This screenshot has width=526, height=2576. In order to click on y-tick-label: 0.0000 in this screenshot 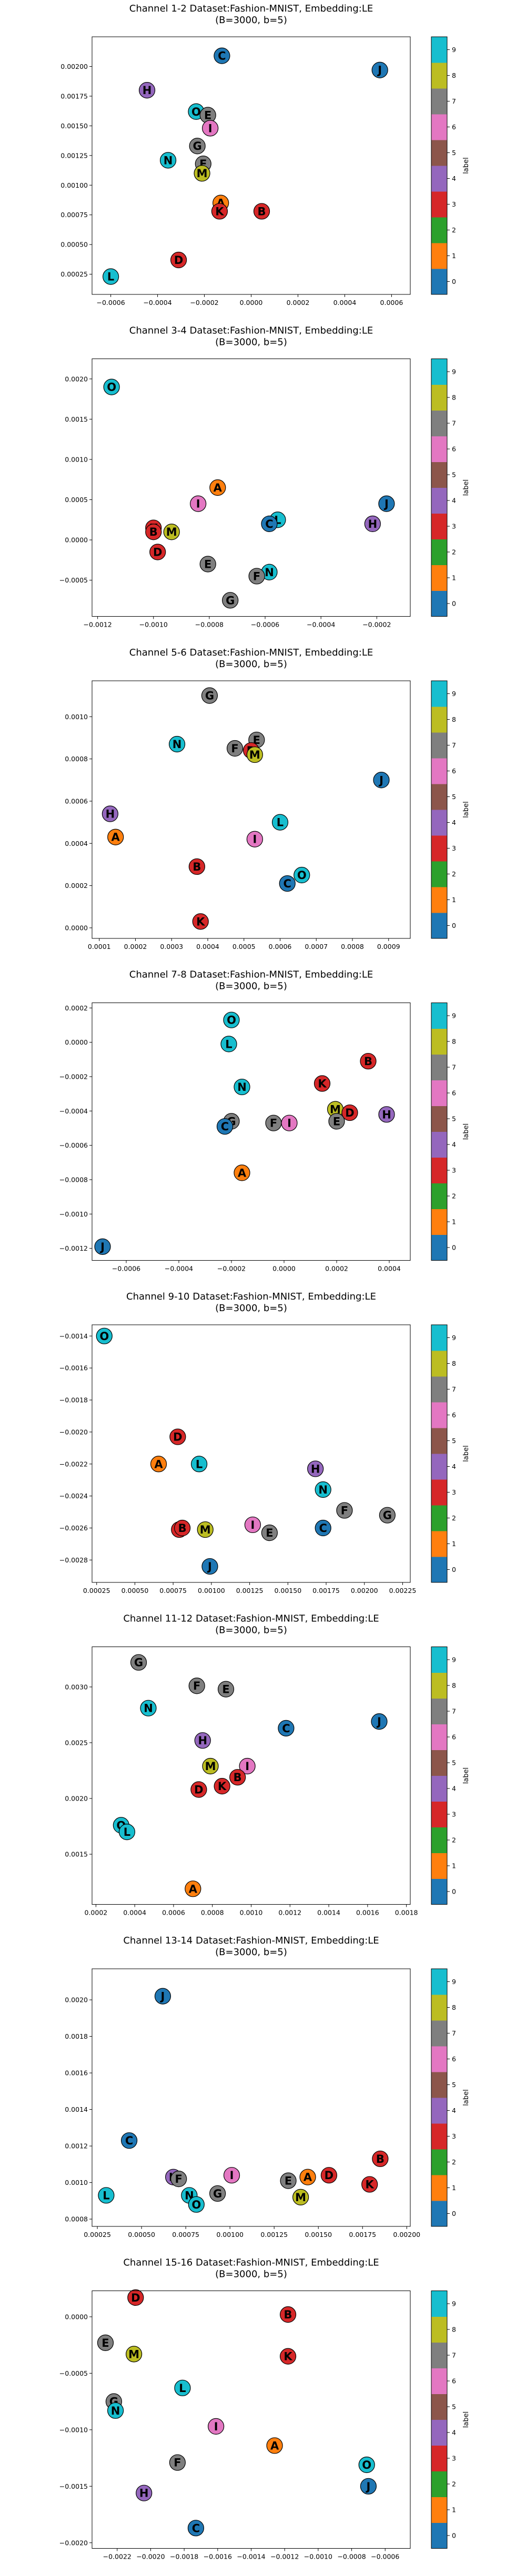, I will do `click(76, 1042)`.